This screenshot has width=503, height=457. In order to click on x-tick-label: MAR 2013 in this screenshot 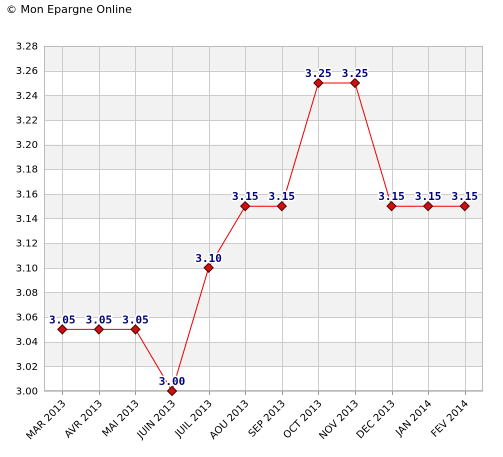, I will do `click(47, 420)`.